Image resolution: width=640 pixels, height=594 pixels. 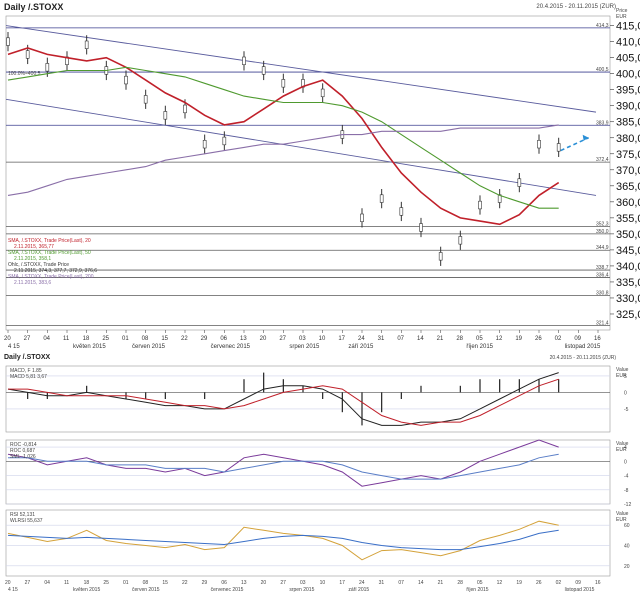 What do you see at coordinates (105, 339) in the screenshot?
I see `x-day-label: 25` at bounding box center [105, 339].